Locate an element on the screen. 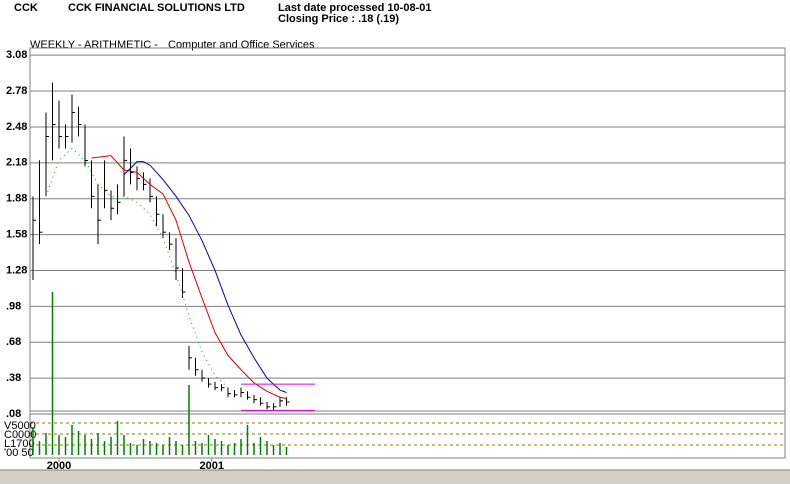  y-tick-label: .38 is located at coordinates (13, 378).